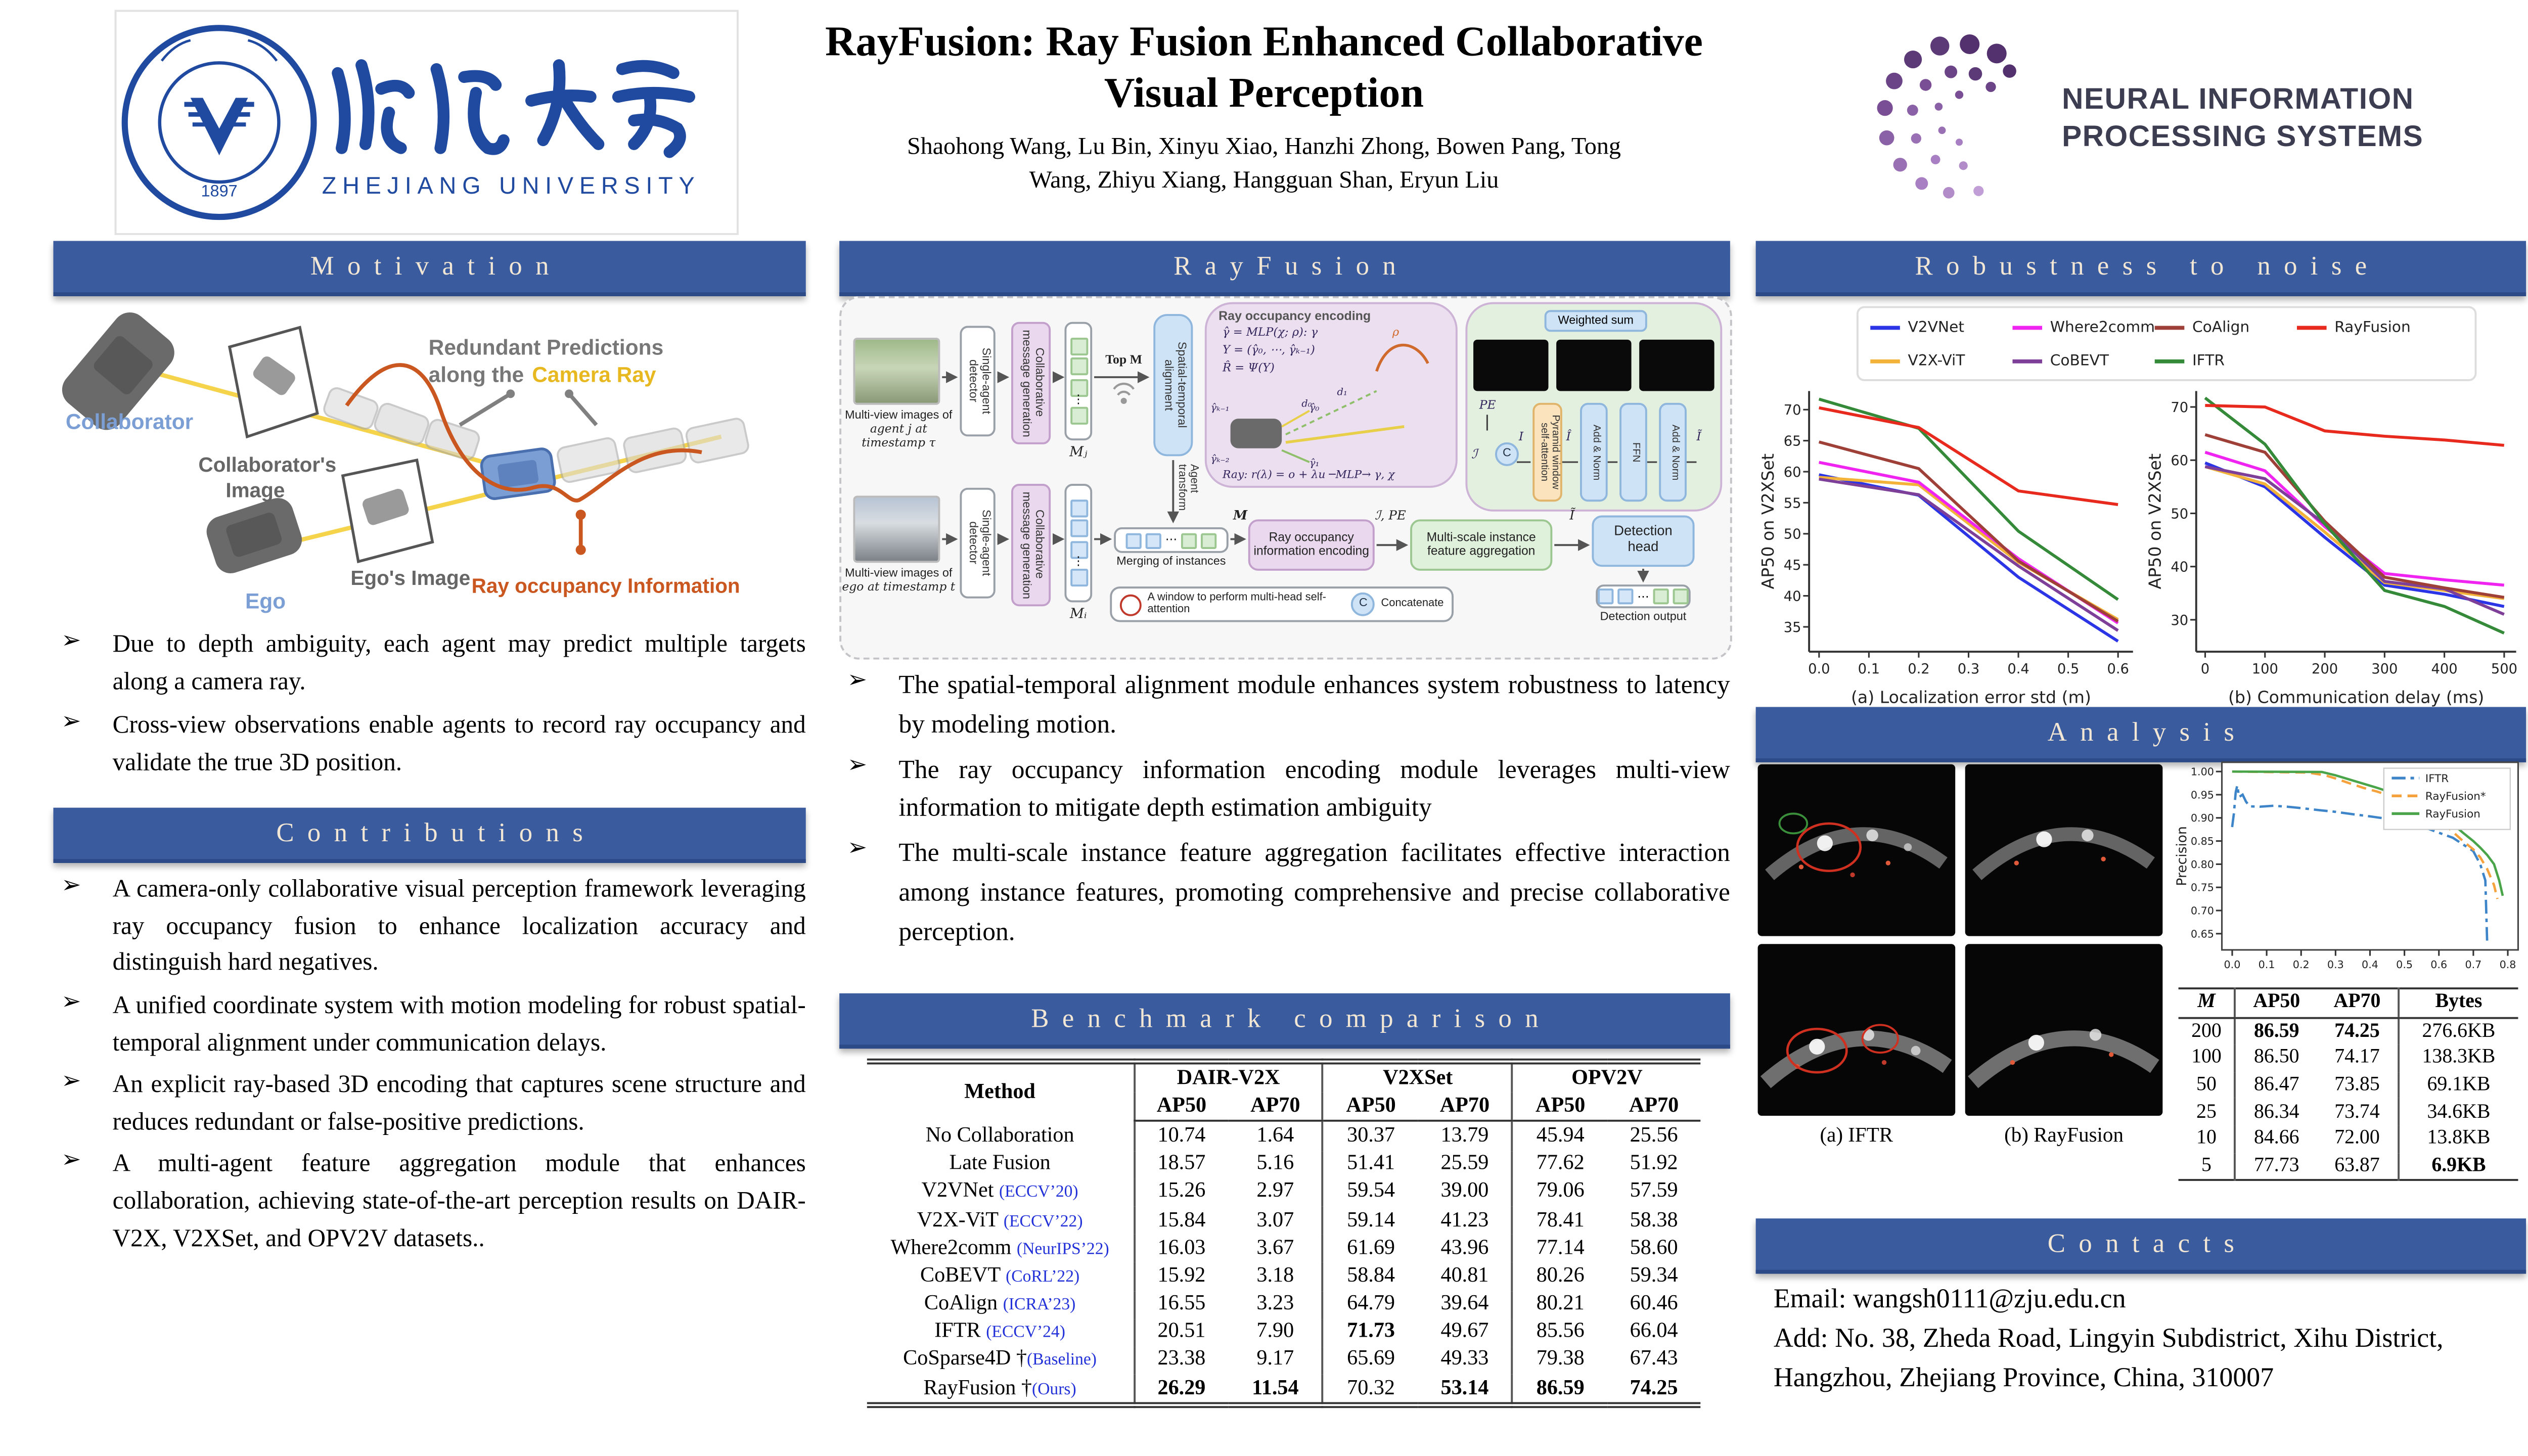 This screenshot has width=2528, height=1456. Describe the element at coordinates (1363, 604) in the screenshot. I see `concat-icon: C` at that location.